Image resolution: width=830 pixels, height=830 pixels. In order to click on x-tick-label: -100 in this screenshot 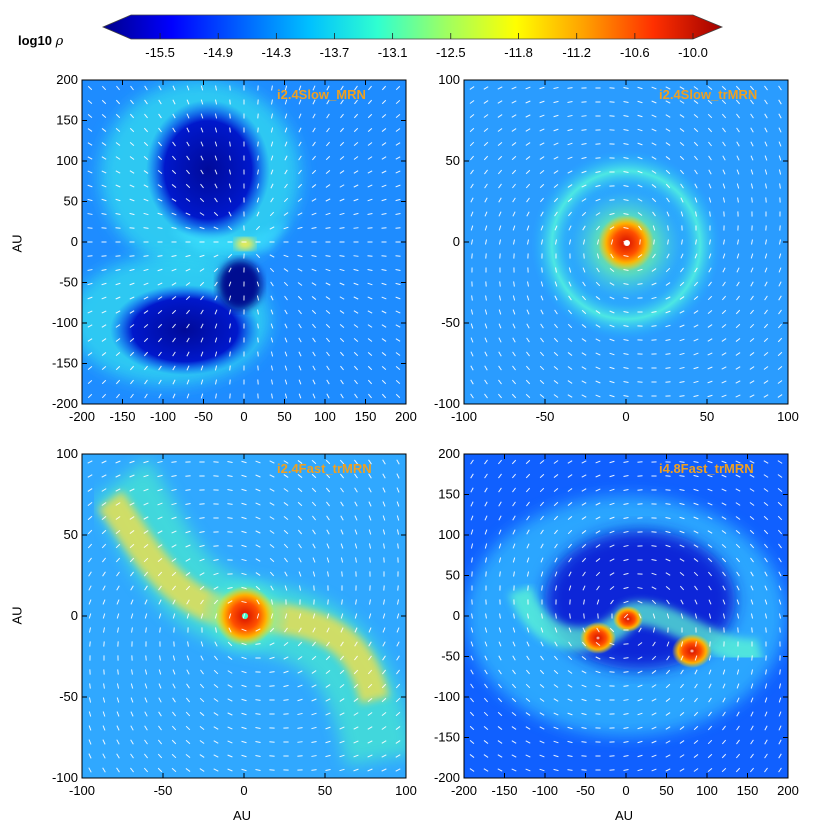, I will do `click(545, 790)`.